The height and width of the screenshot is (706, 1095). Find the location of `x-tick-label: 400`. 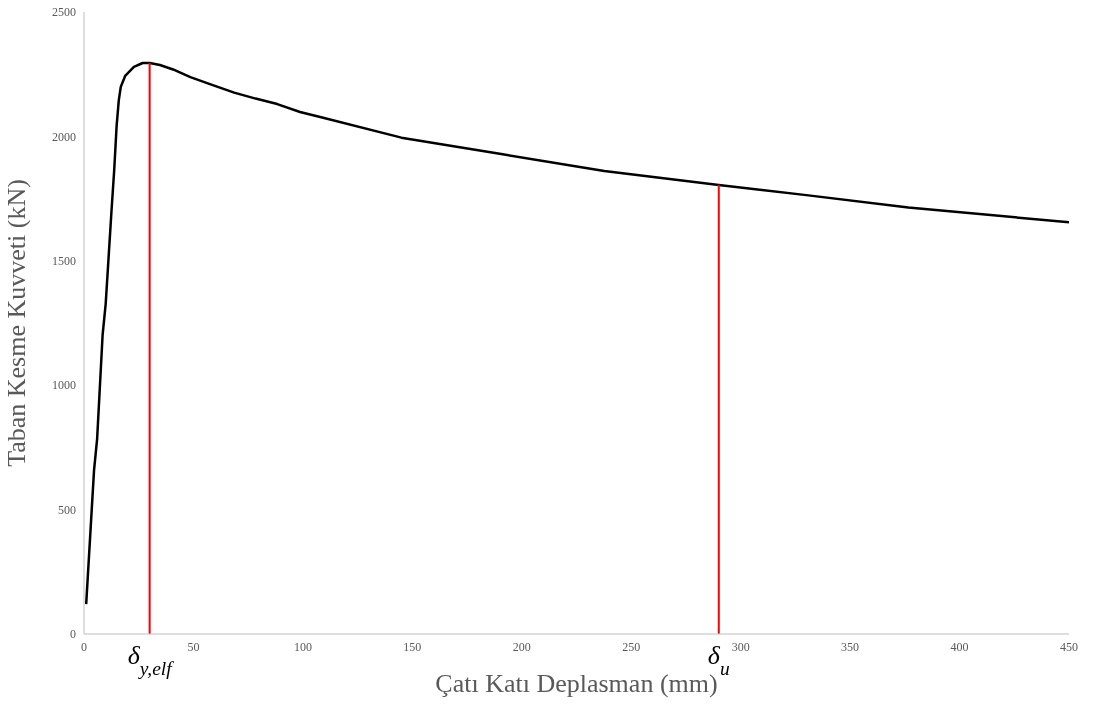

x-tick-label: 400 is located at coordinates (959, 646).